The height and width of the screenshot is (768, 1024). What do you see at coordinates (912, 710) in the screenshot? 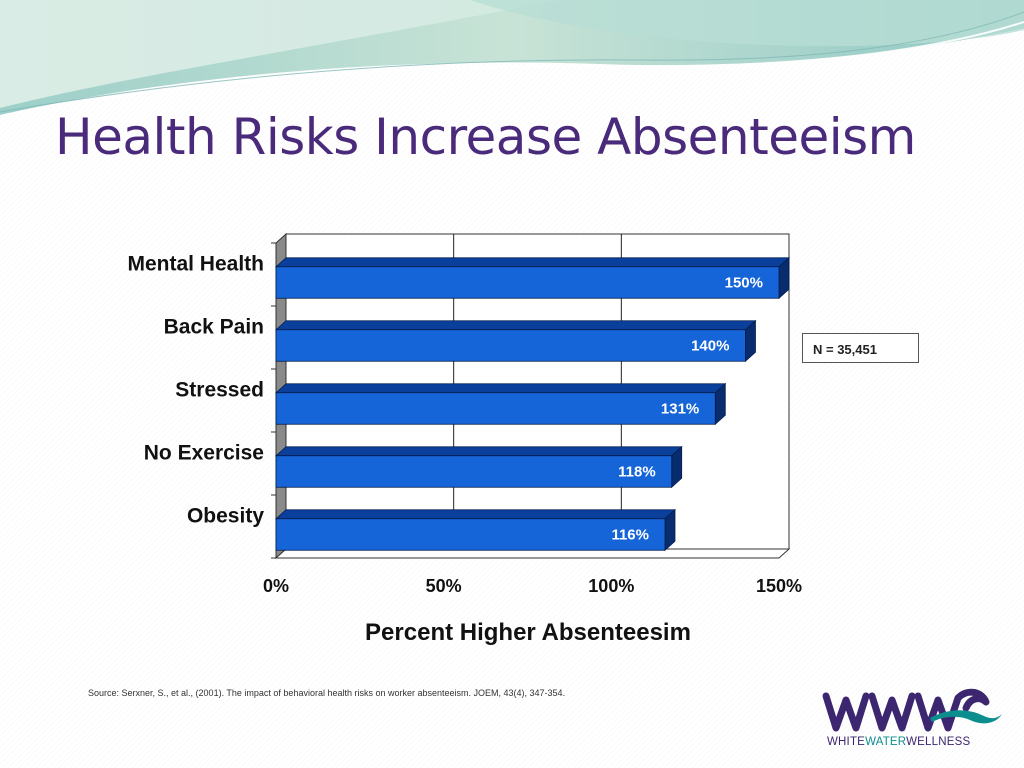
I see `whitewater-wellness-logo` at bounding box center [912, 710].